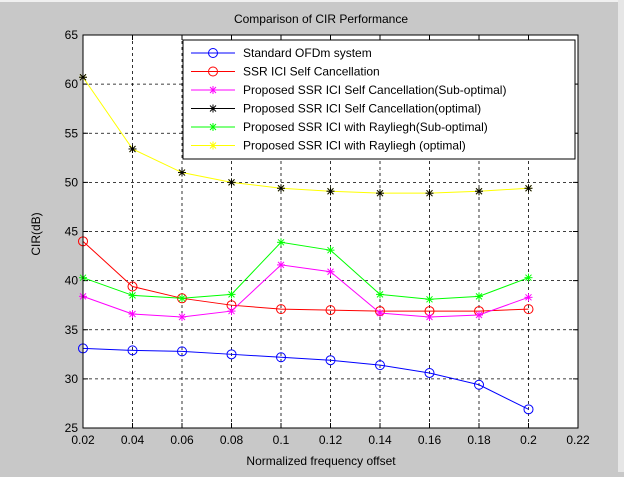  What do you see at coordinates (354, 146) in the screenshot?
I see `legend-label: Proposed SSR ICI with Rayliegh (optimal)` at bounding box center [354, 146].